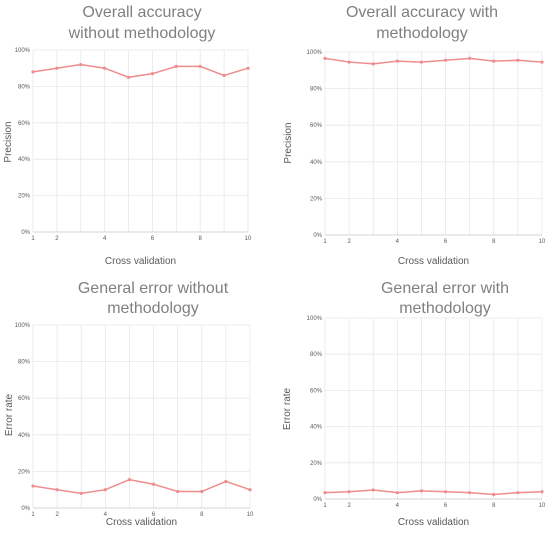 Image resolution: width=550 pixels, height=533 pixels. Describe the element at coordinates (142, 33) in the screenshot. I see `chart-title-line: without methodology` at that location.